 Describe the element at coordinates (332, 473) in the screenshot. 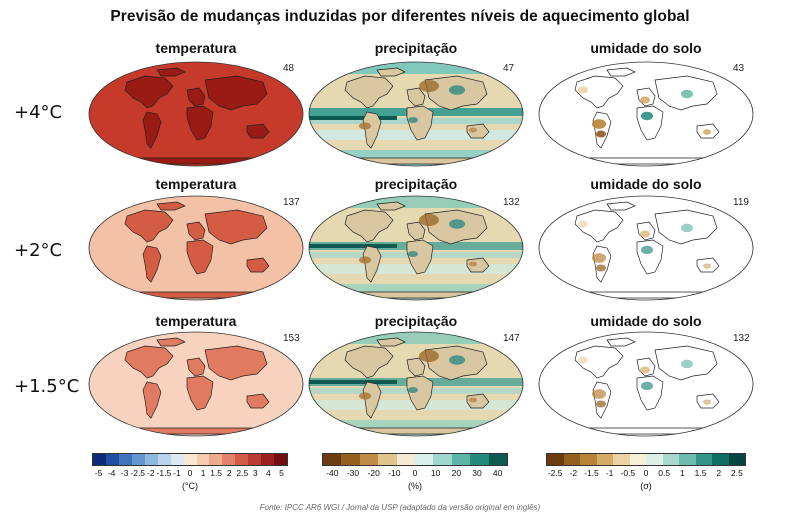

I see `colorbar-tick-label: -40` at that location.